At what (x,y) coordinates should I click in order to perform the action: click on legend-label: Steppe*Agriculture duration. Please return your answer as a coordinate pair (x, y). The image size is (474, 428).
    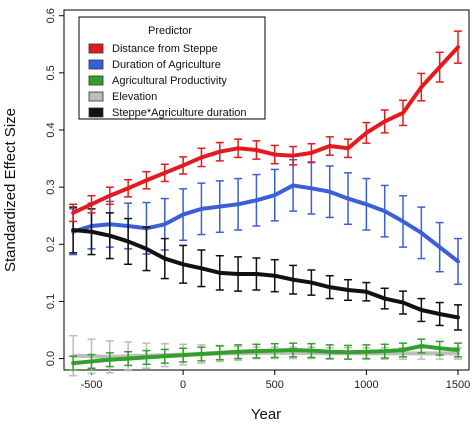
    Looking at the image, I should click on (179, 113).